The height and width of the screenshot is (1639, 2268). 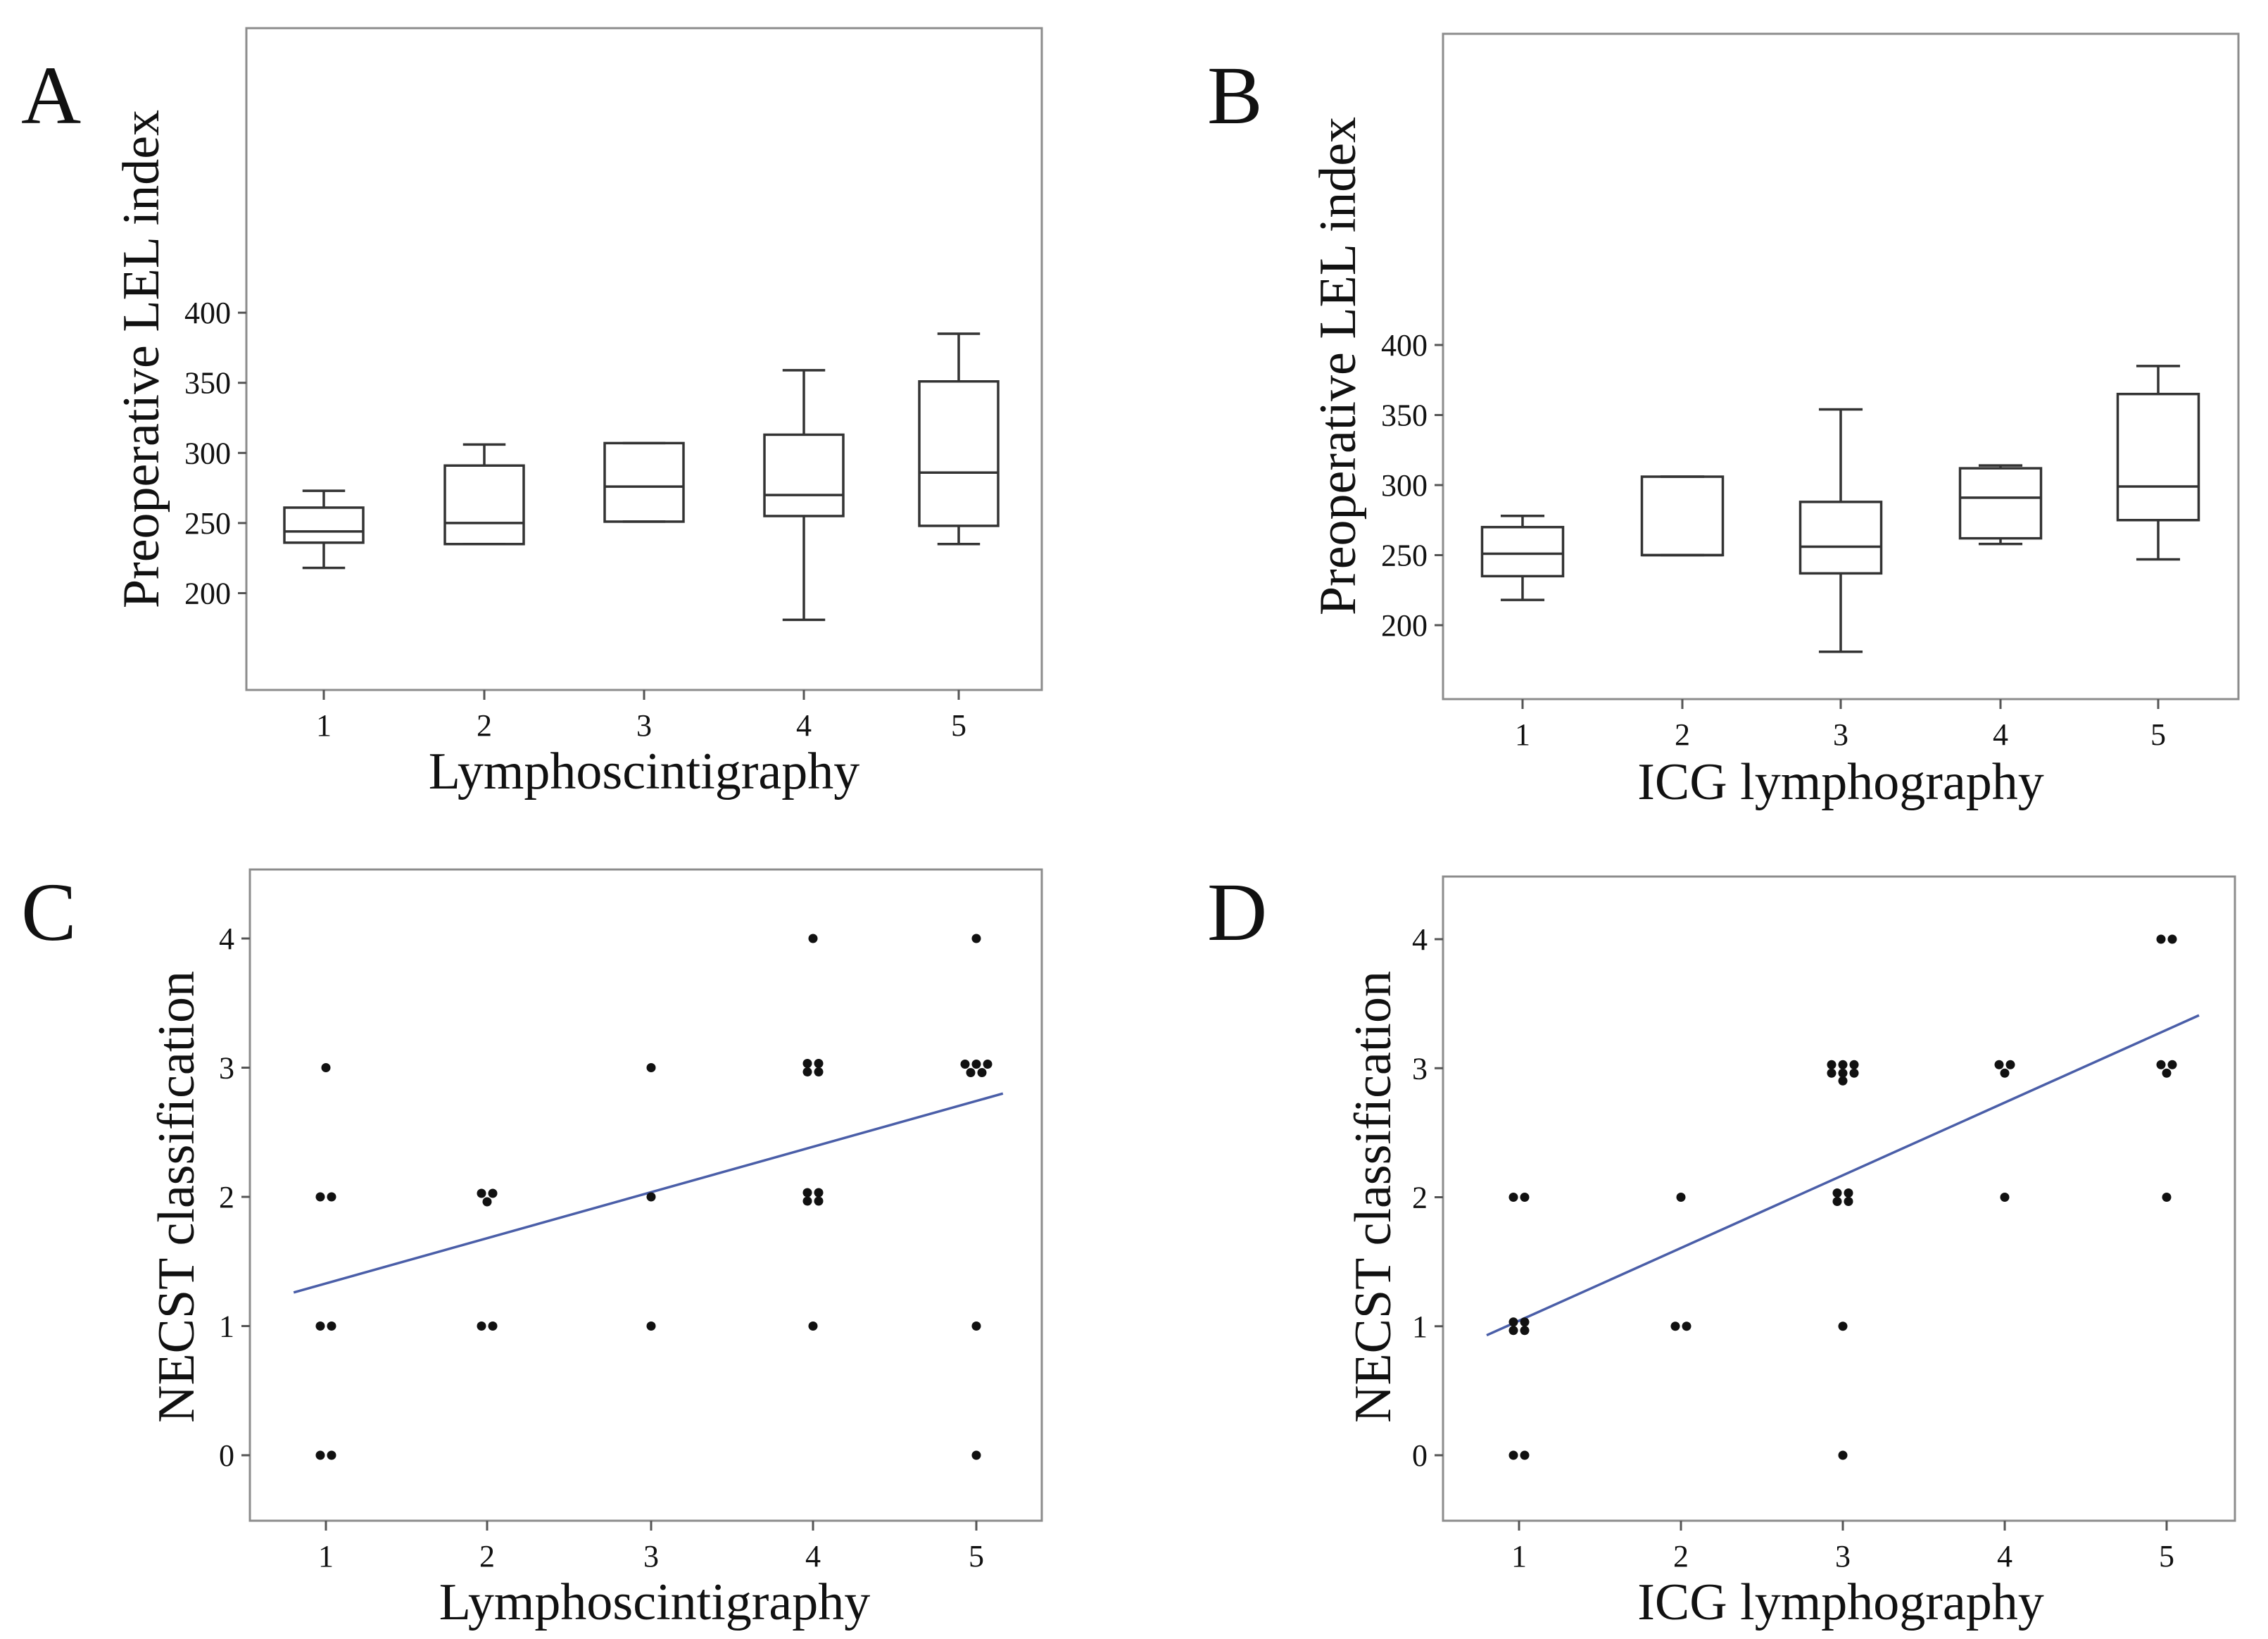 I want to click on panel-b-y-axis-label: Preoperative LEL index, so click(x=1338, y=366).